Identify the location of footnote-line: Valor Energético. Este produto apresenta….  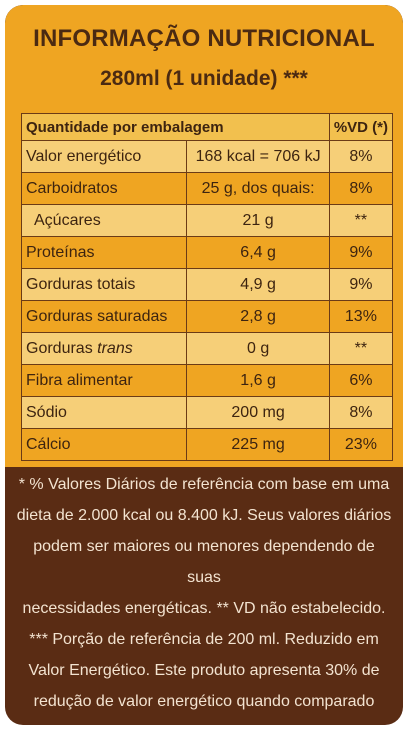
(204, 670).